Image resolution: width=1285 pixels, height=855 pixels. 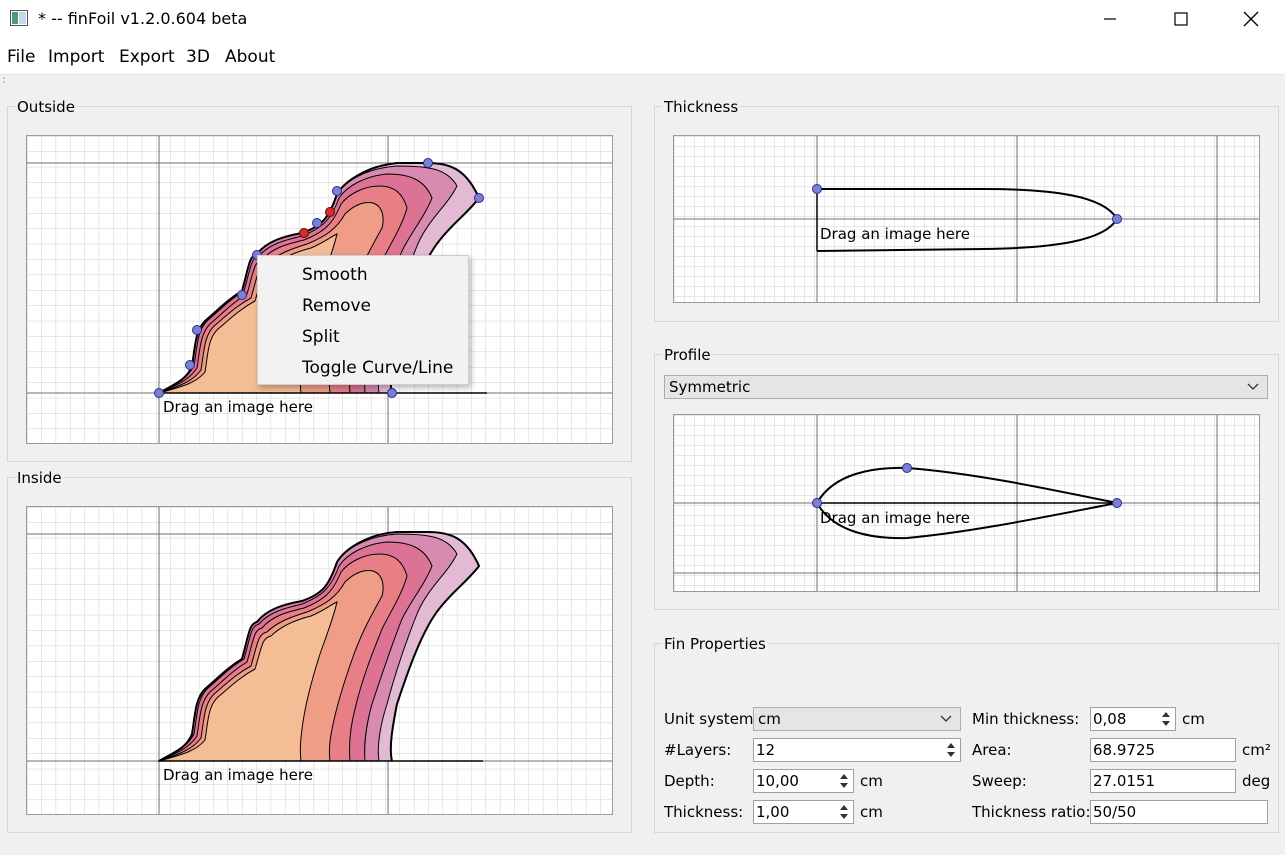 What do you see at coordinates (1256, 781) in the screenshot?
I see `sweep-unit: deg` at bounding box center [1256, 781].